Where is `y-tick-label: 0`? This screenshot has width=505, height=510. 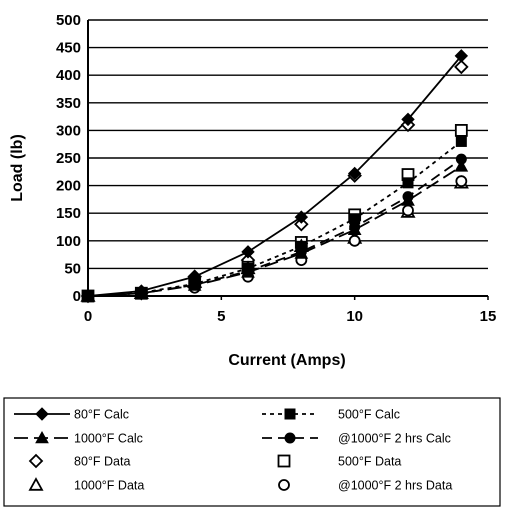
y-tick-label: 0 is located at coordinates (77, 296).